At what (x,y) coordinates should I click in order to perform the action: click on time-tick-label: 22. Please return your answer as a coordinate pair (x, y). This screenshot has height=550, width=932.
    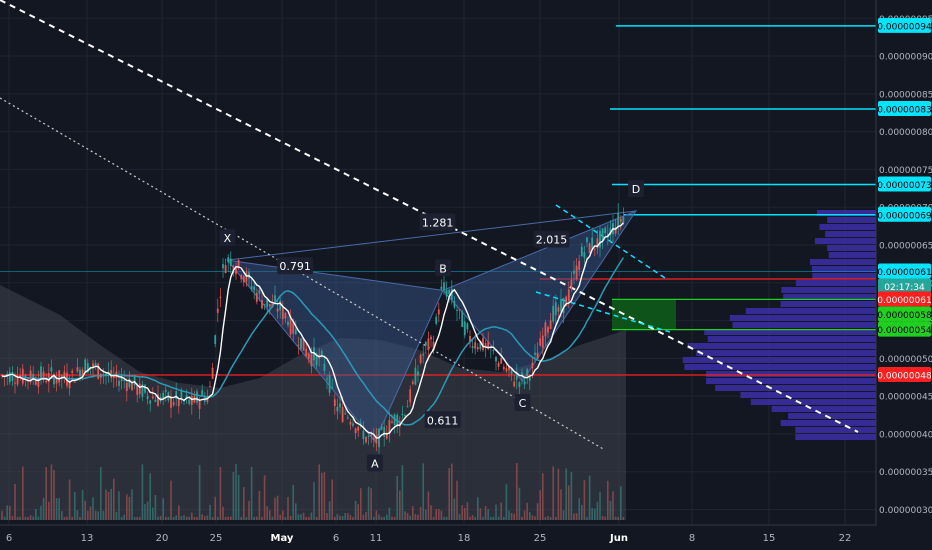
    Looking at the image, I should click on (845, 538).